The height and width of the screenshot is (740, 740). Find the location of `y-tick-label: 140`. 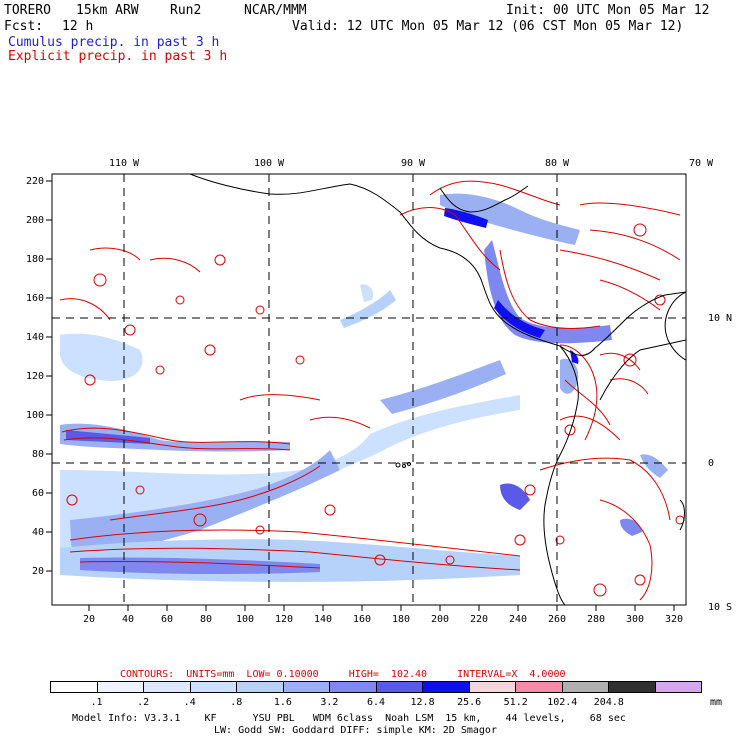

y-tick-label: 140 is located at coordinates (34, 337).